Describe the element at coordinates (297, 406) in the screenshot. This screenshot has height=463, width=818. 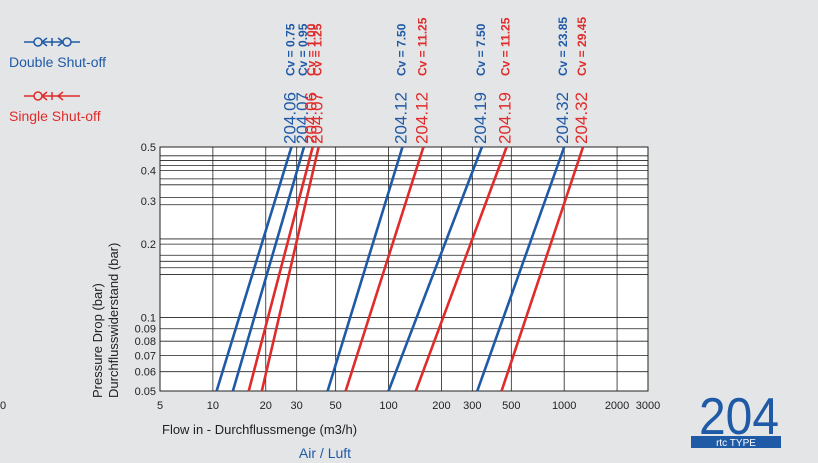
I see `x-tick-label: 30` at that location.